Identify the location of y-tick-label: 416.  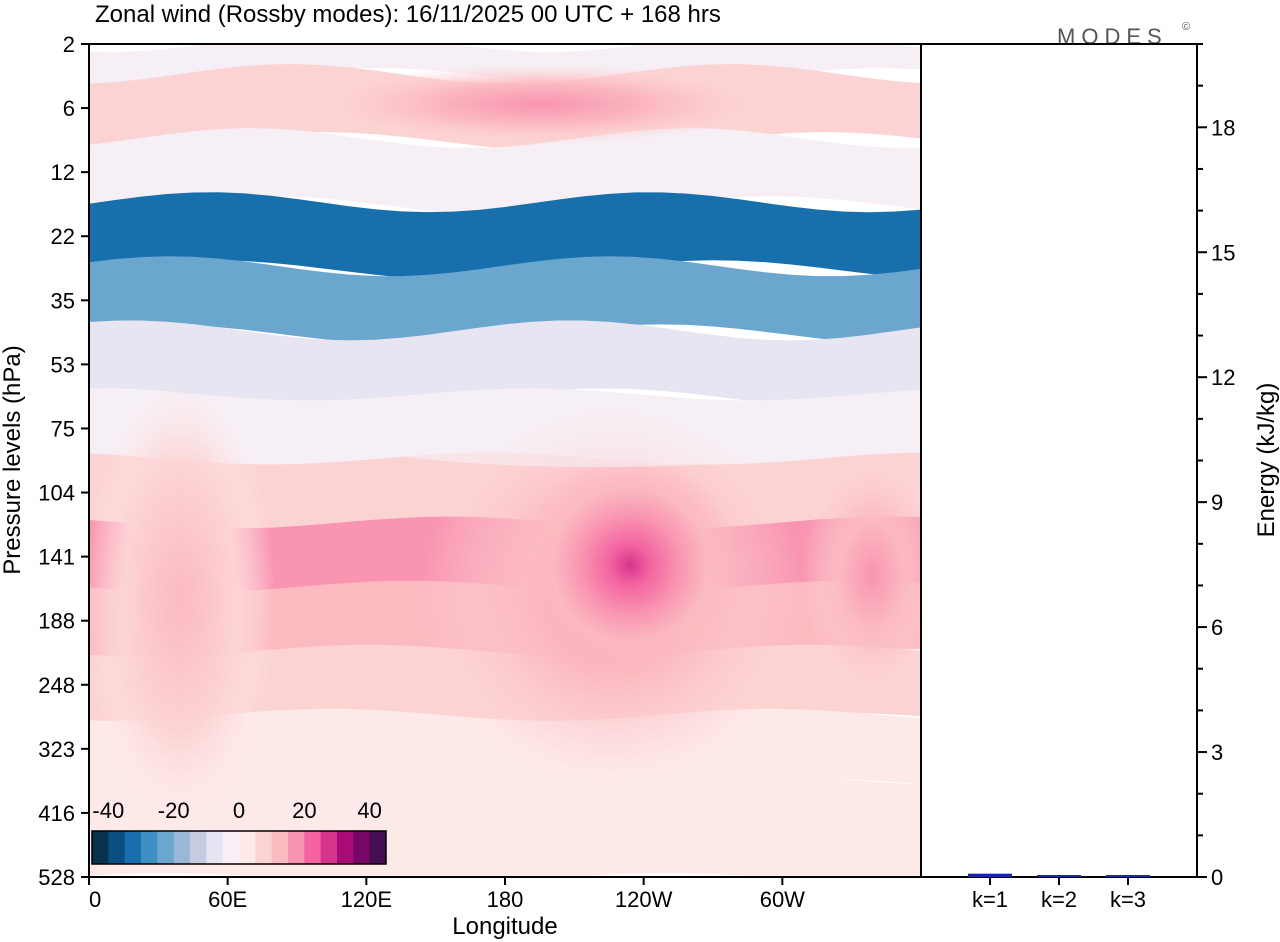
(56, 813).